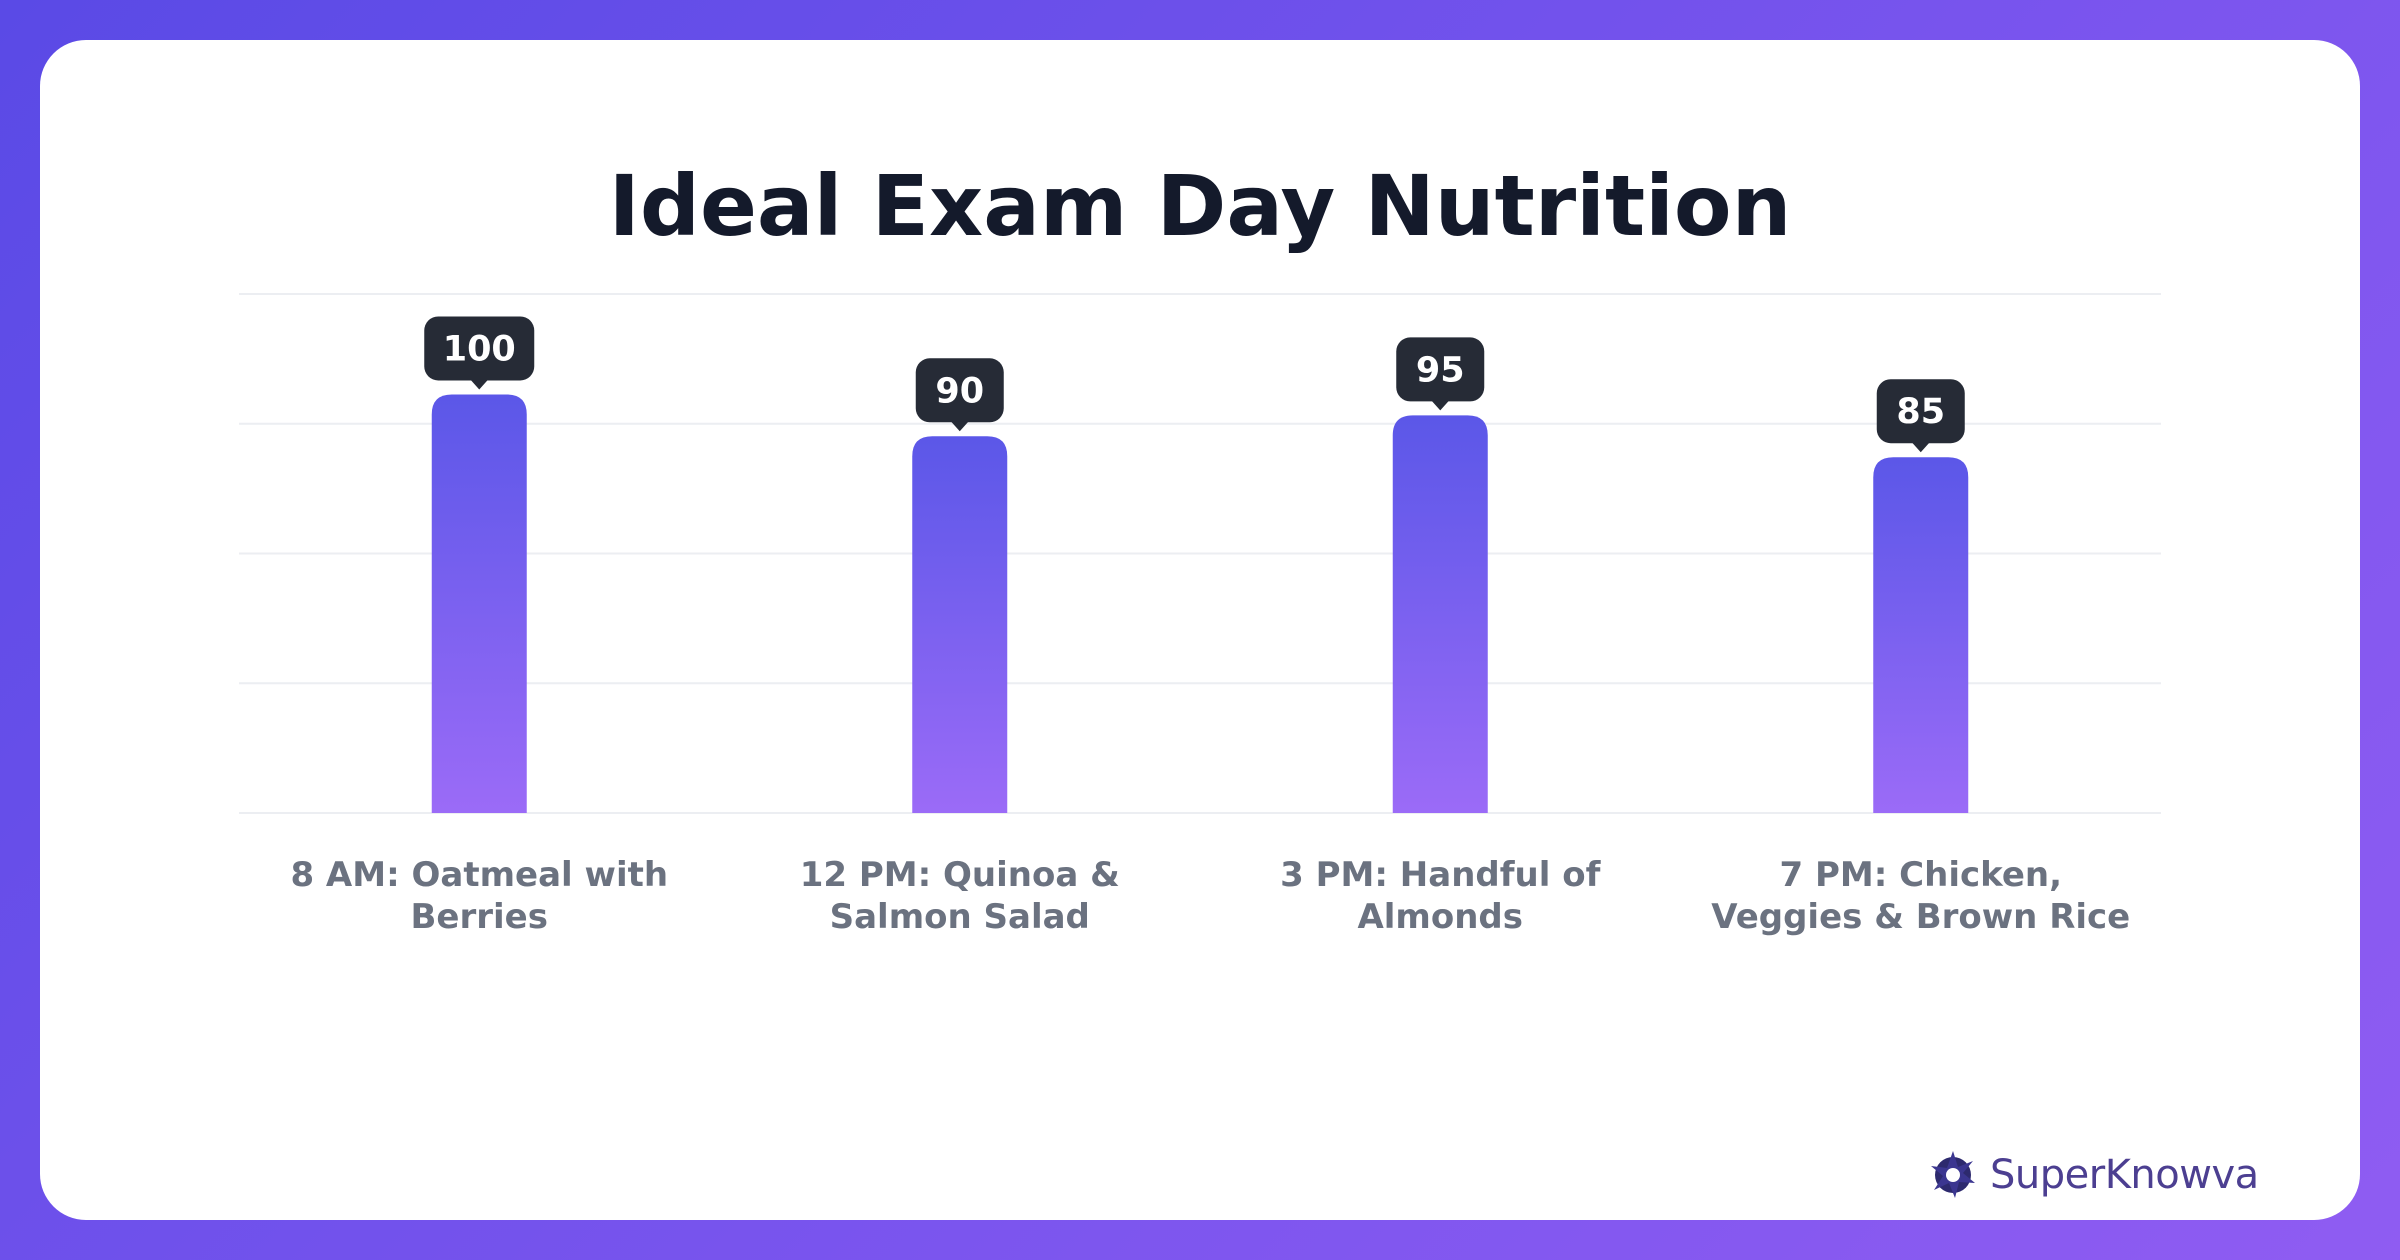  I want to click on chart-title: Ideal Exam Day Nutrition, so click(1200, 206).